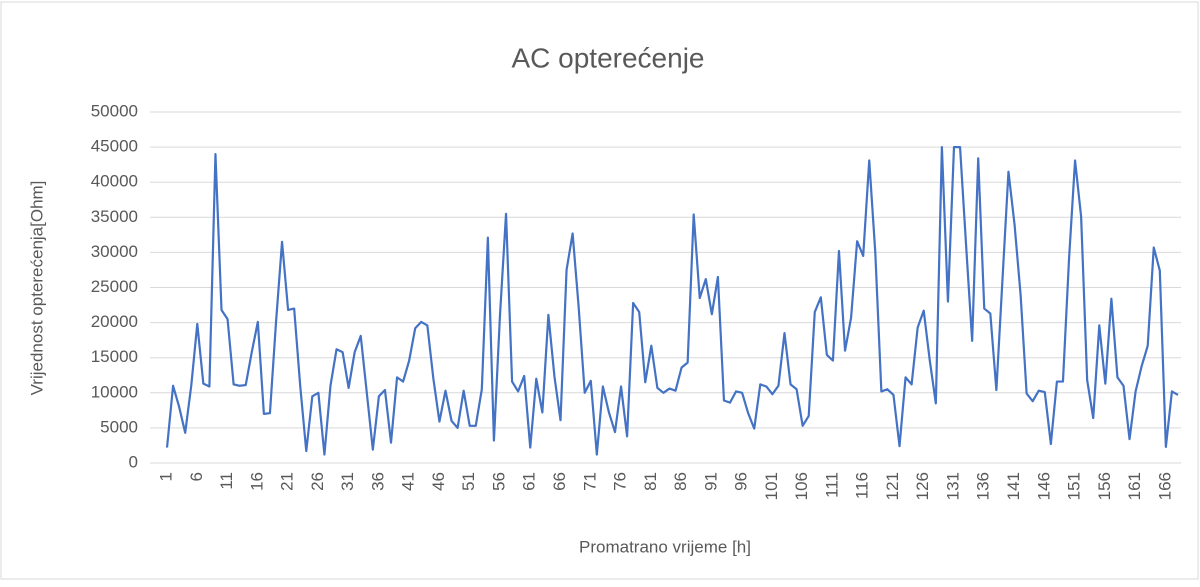 This screenshot has width=1200, height=587. What do you see at coordinates (1104, 486) in the screenshot?
I see `x-tick-label: 156` at bounding box center [1104, 486].